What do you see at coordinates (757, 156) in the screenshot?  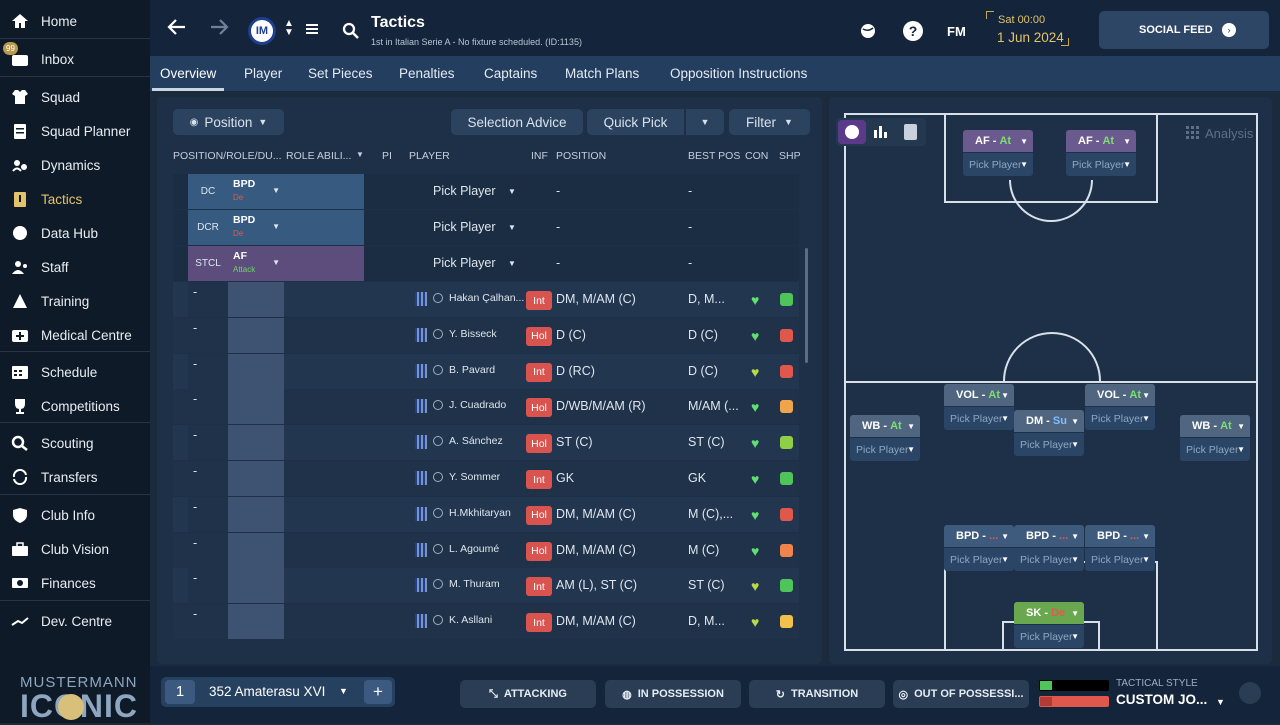 I see `column-header-con: CON` at bounding box center [757, 156].